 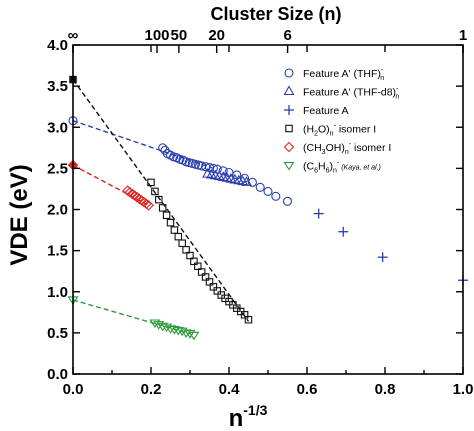 I want to click on legend-label-part: H, so click(x=322, y=167).